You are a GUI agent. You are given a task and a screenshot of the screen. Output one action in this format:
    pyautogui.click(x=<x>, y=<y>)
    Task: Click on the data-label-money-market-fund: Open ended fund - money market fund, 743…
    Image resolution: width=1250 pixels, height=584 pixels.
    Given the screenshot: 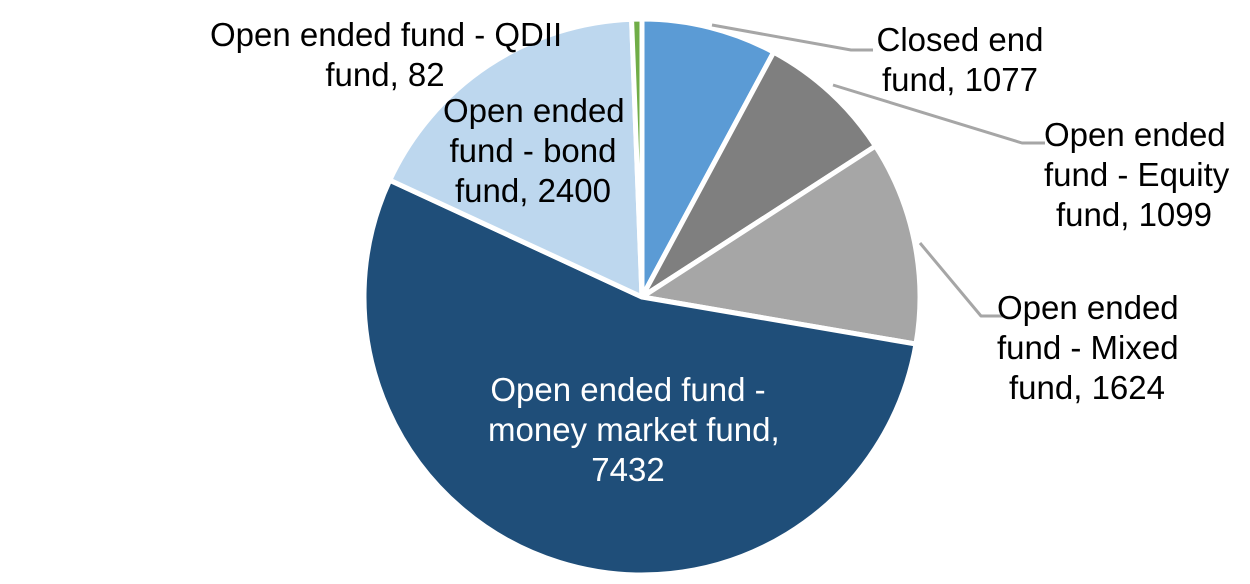 What is the action you would take?
    pyautogui.click(x=634, y=430)
    